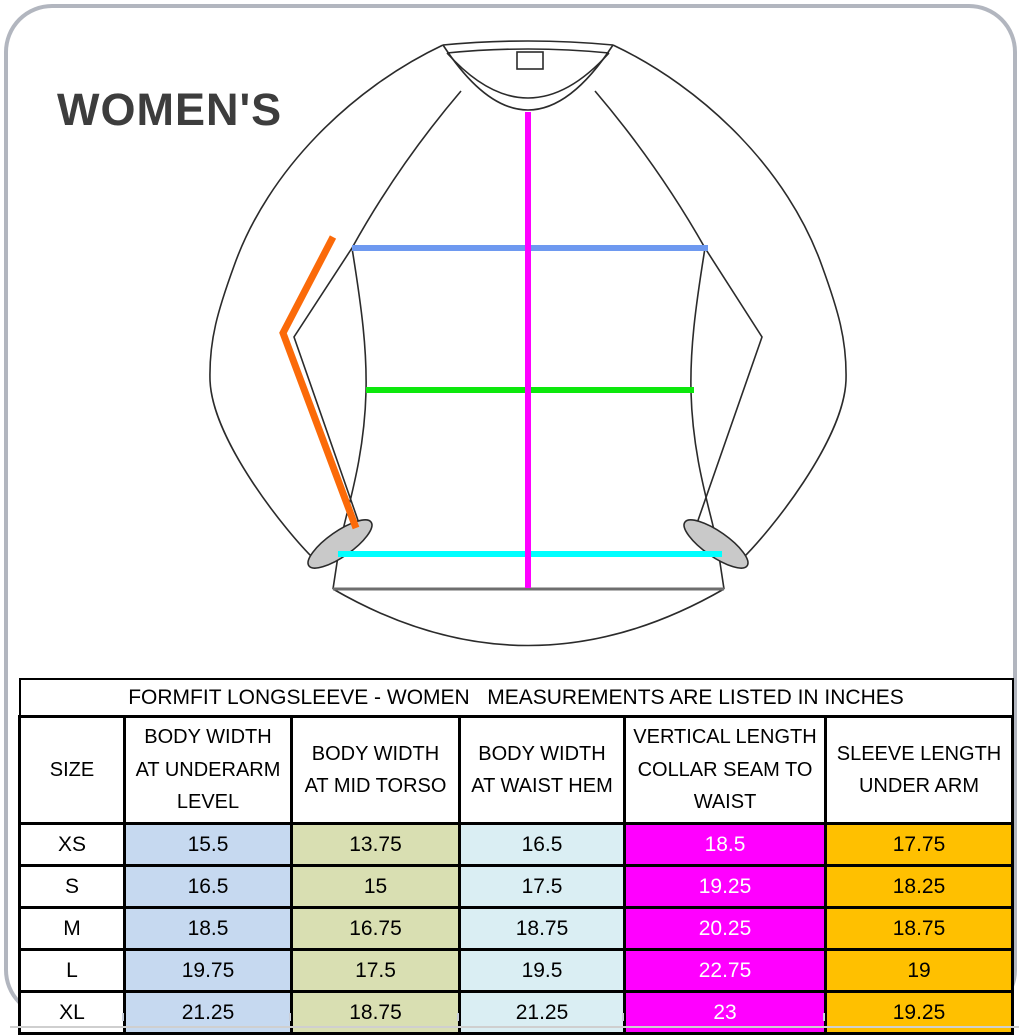  I want to click on size-label: L, so click(72, 970).